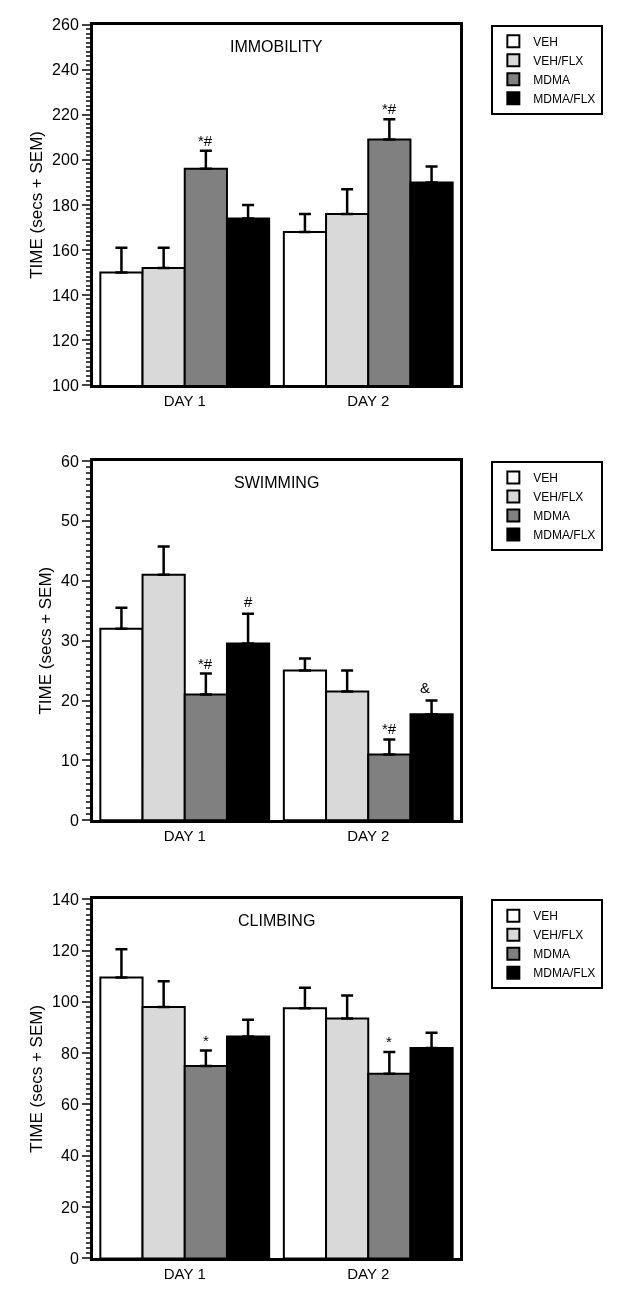 The image size is (634, 1301). Describe the element at coordinates (65, 250) in the screenshot. I see `y-tick-label: 160` at that location.